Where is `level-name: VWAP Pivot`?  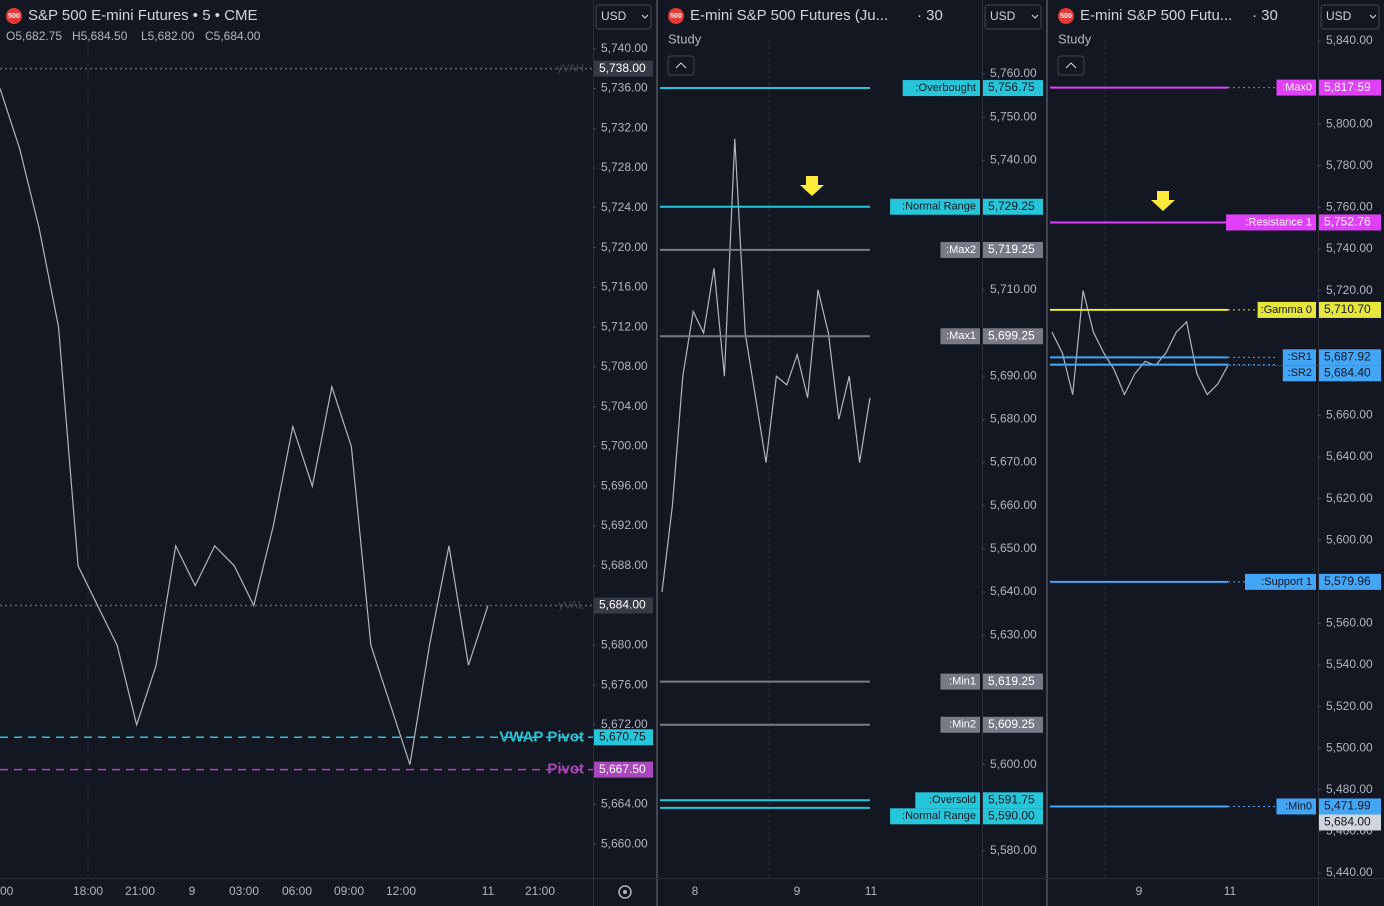
level-name: VWAP Pivot is located at coordinates (541, 736).